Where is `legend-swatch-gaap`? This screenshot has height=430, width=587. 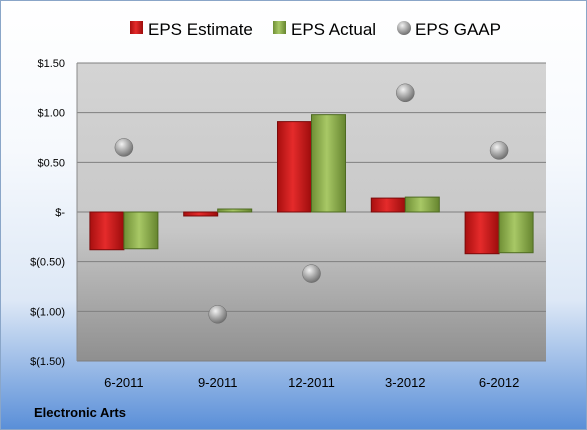
legend-swatch-gaap is located at coordinates (404, 28).